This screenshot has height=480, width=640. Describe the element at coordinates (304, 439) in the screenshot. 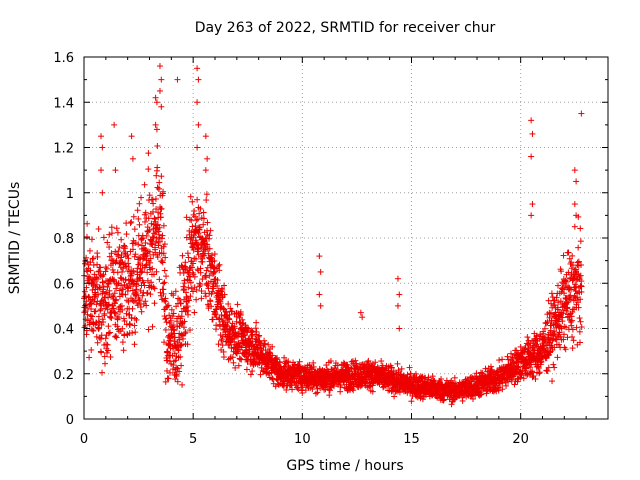

I see `x-tick-labels: 0 5 10 15 20` at that location.